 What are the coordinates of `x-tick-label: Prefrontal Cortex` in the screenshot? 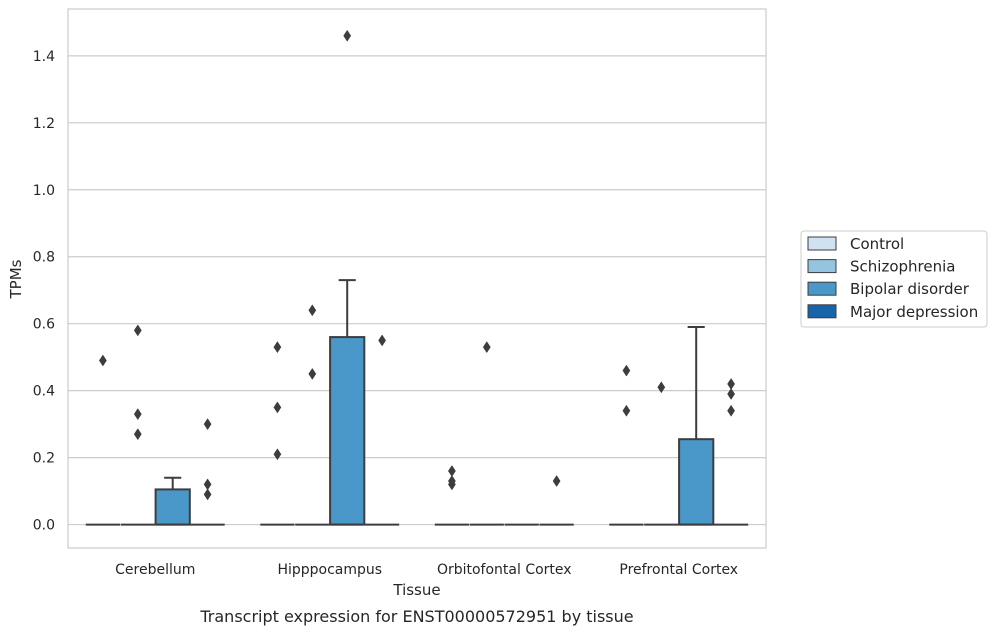 It's located at (678, 570).